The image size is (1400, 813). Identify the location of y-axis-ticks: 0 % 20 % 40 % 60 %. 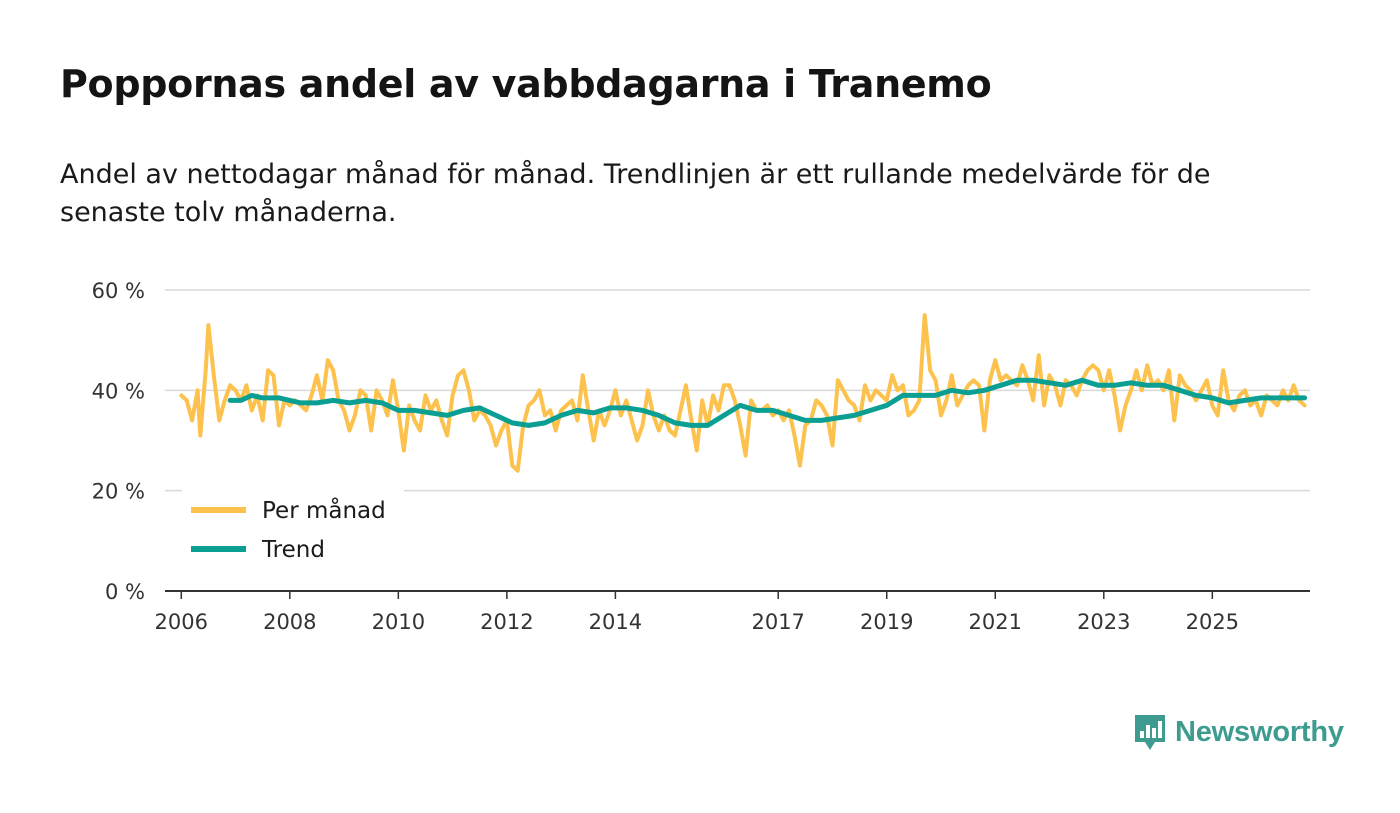
(118, 441).